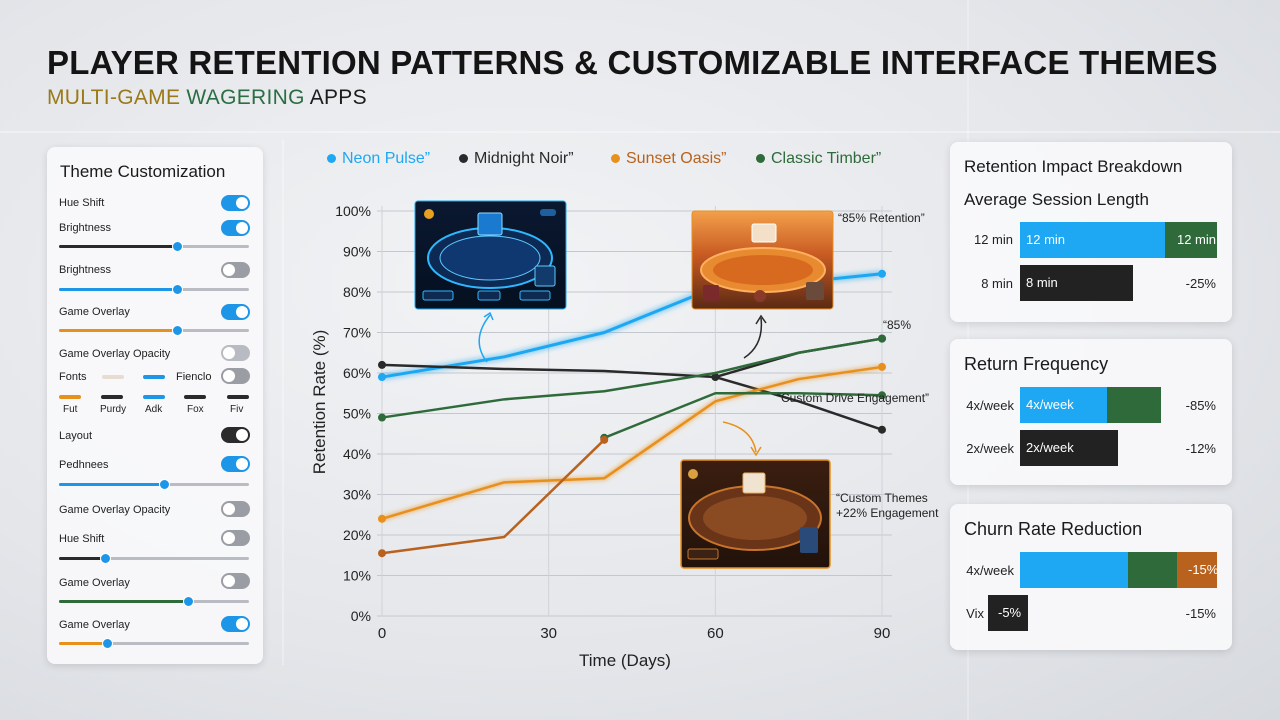 The image size is (1280, 720). What do you see at coordinates (235, 376) in the screenshot?
I see `fonts-toggle` at bounding box center [235, 376].